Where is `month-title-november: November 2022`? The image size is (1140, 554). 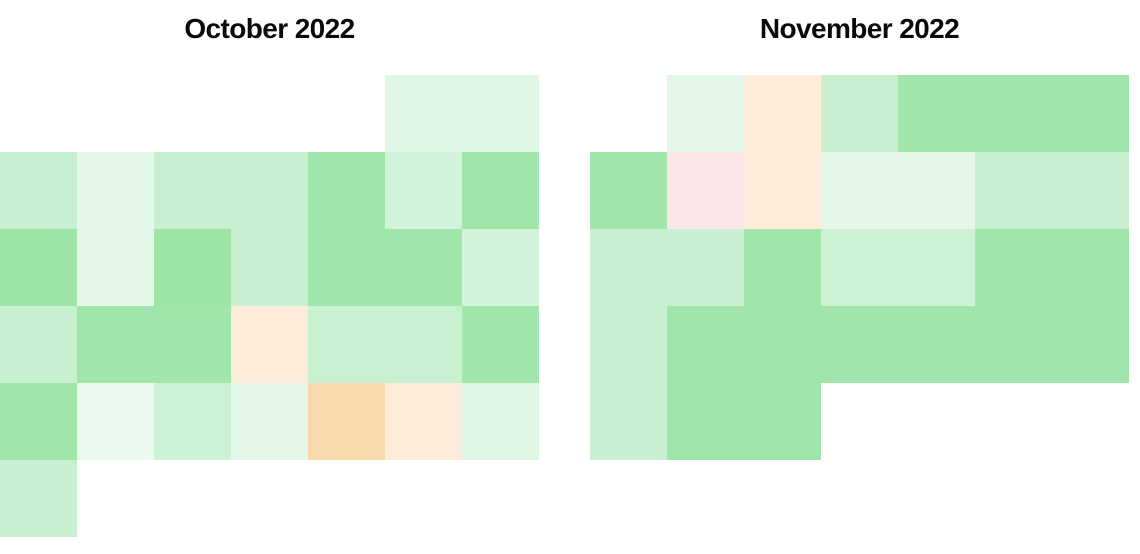
month-title-november: November 2022 is located at coordinates (859, 28).